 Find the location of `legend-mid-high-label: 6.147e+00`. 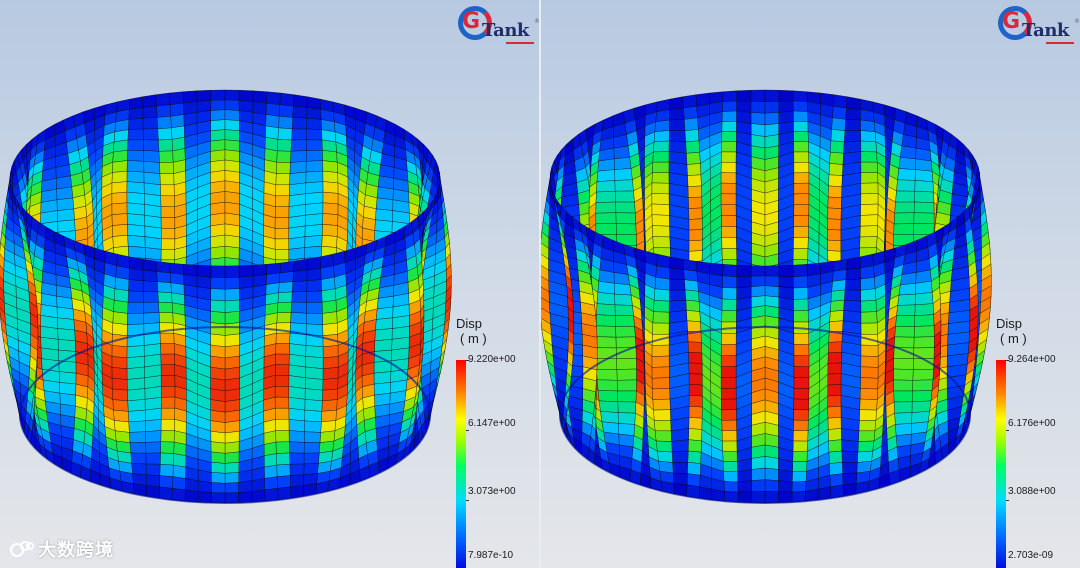

legend-mid-high-label: 6.147e+00 is located at coordinates (492, 423).